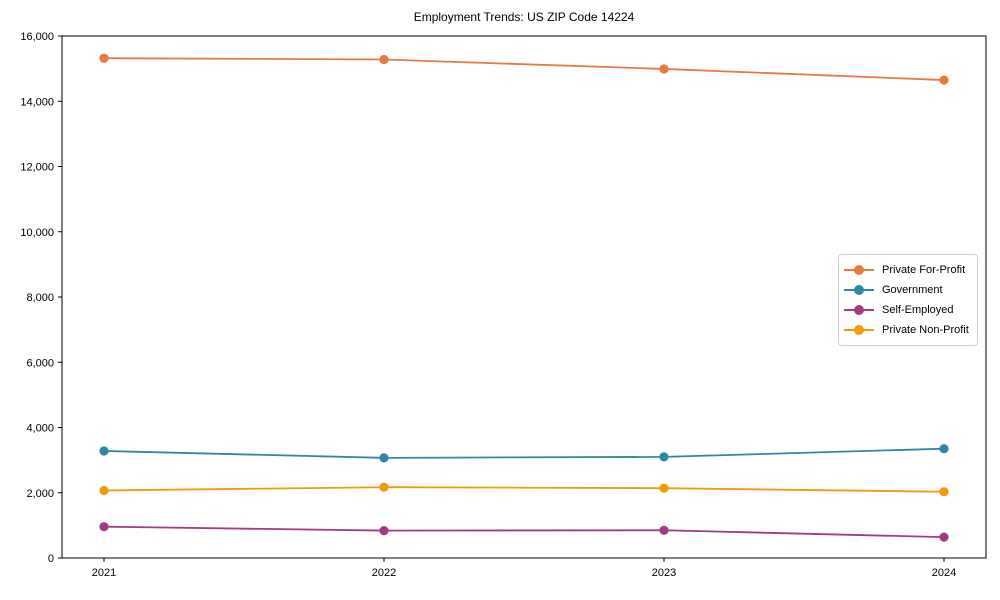 This screenshot has height=600, width=1000. Describe the element at coordinates (104, 490) in the screenshot. I see `data-point-private-non-profit-2021` at that location.